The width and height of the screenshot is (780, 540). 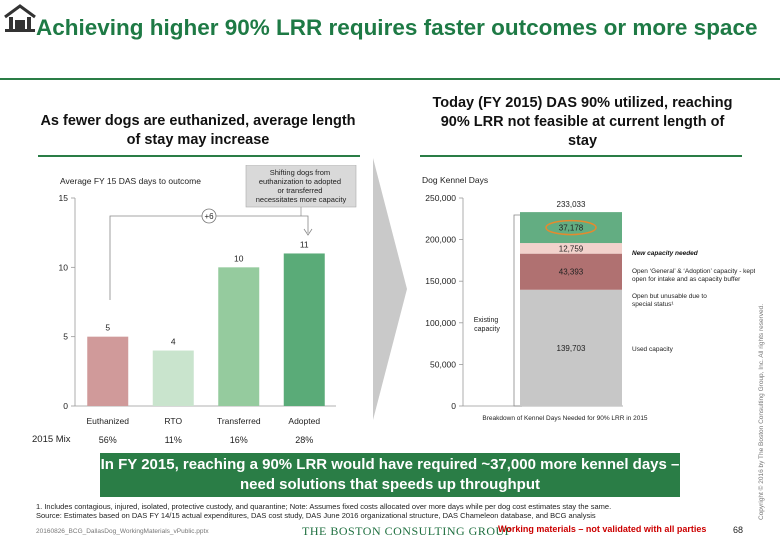 I want to click on segment-unusable, so click(x=571, y=271).